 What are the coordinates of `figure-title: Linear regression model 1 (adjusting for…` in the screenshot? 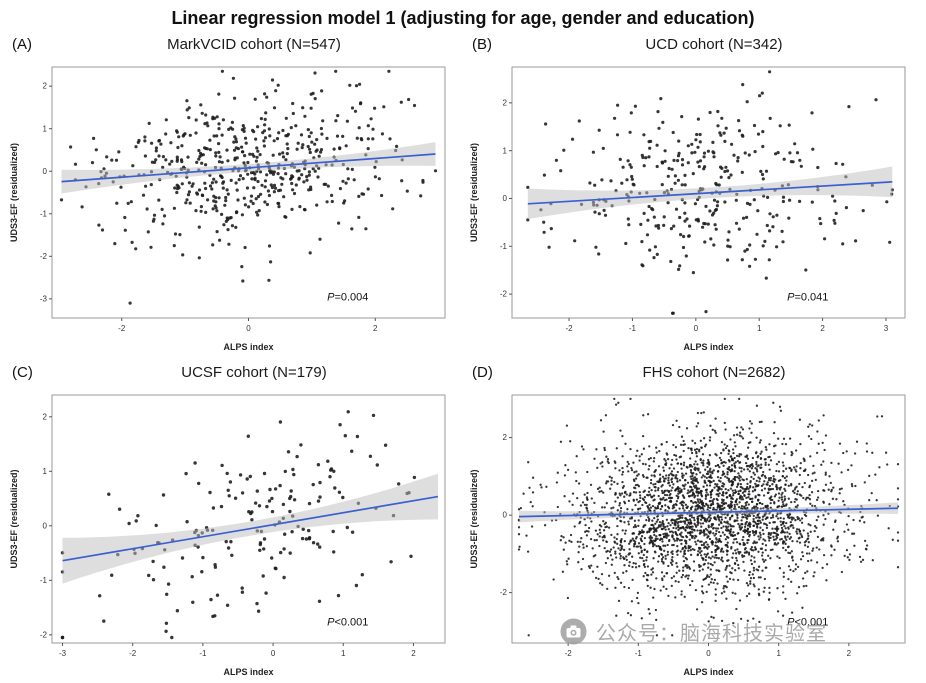 It's located at (463, 18).